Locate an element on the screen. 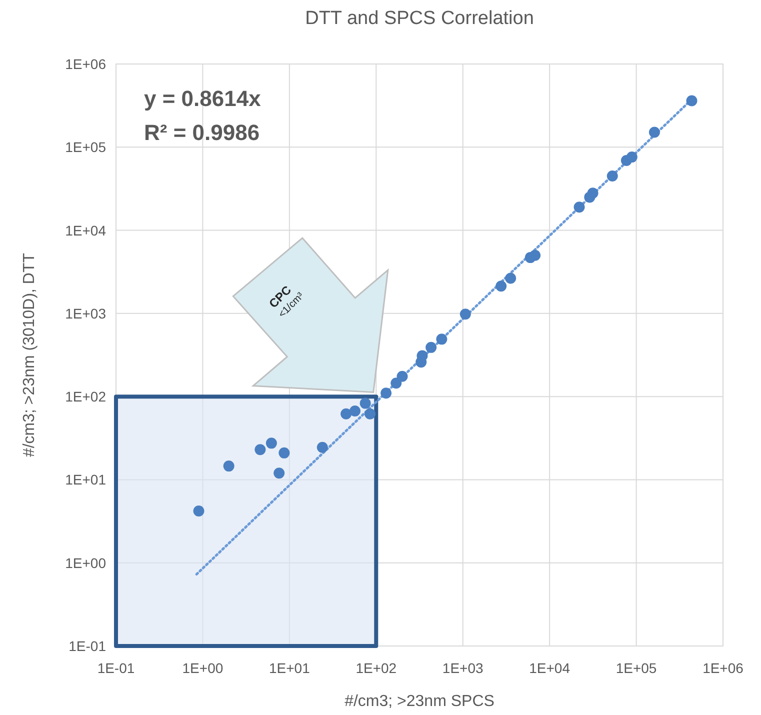 This screenshot has width=761, height=715. x-tick-label: 1E+05 is located at coordinates (636, 668).